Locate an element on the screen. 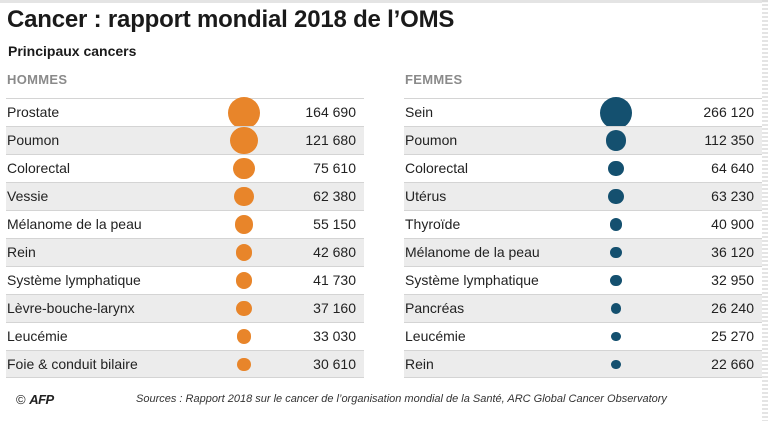  row-value: 30 610 is located at coordinates (334, 364).